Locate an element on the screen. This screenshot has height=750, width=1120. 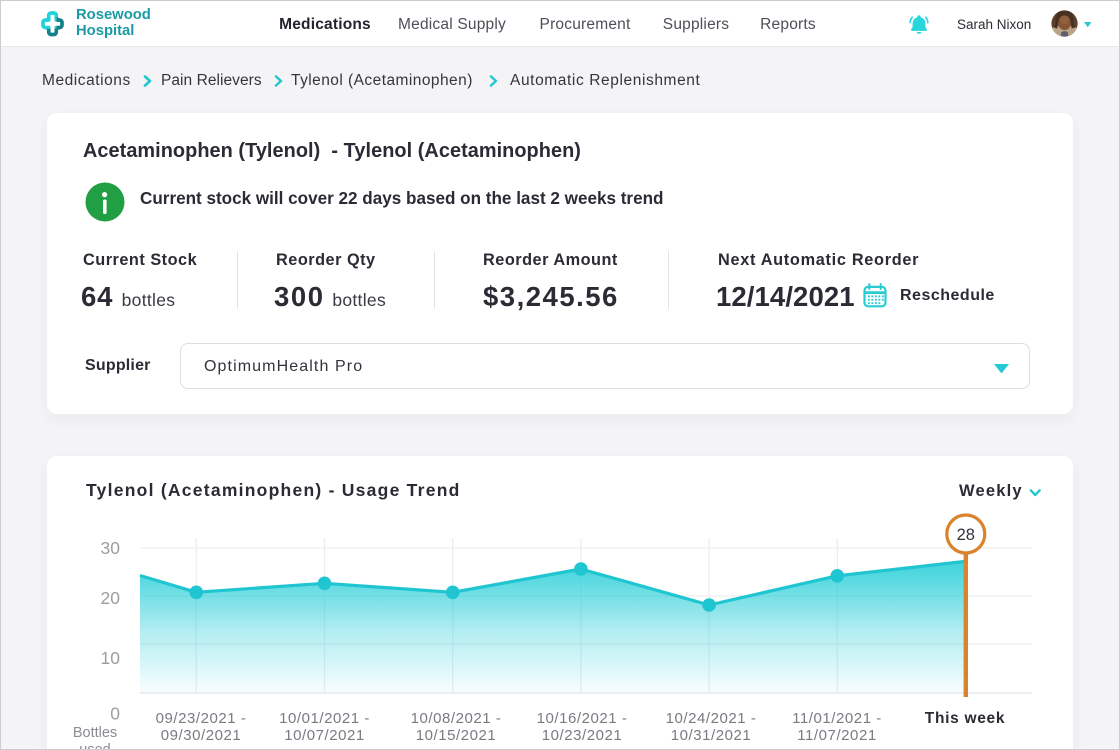
svg-text: 0 is located at coordinates (115, 714).